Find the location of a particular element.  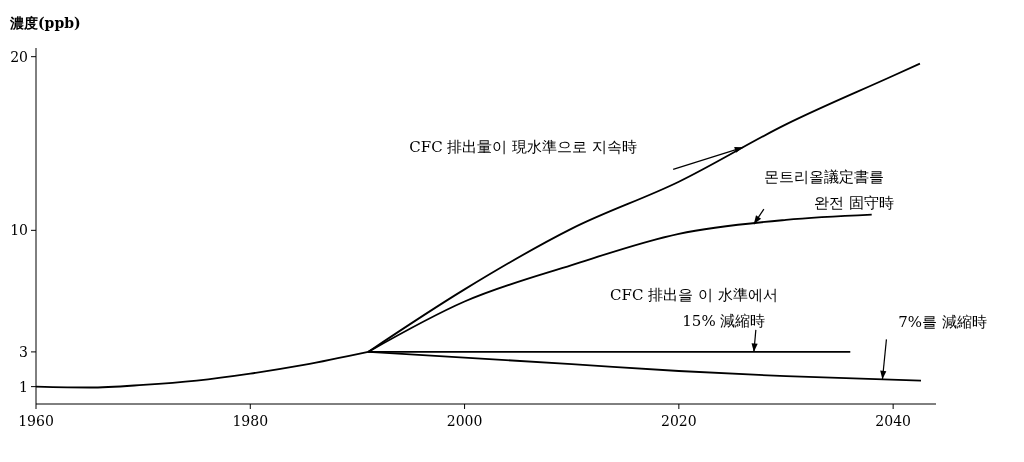

y-axis-title: 濃度(ppb) is located at coordinates (45, 23).